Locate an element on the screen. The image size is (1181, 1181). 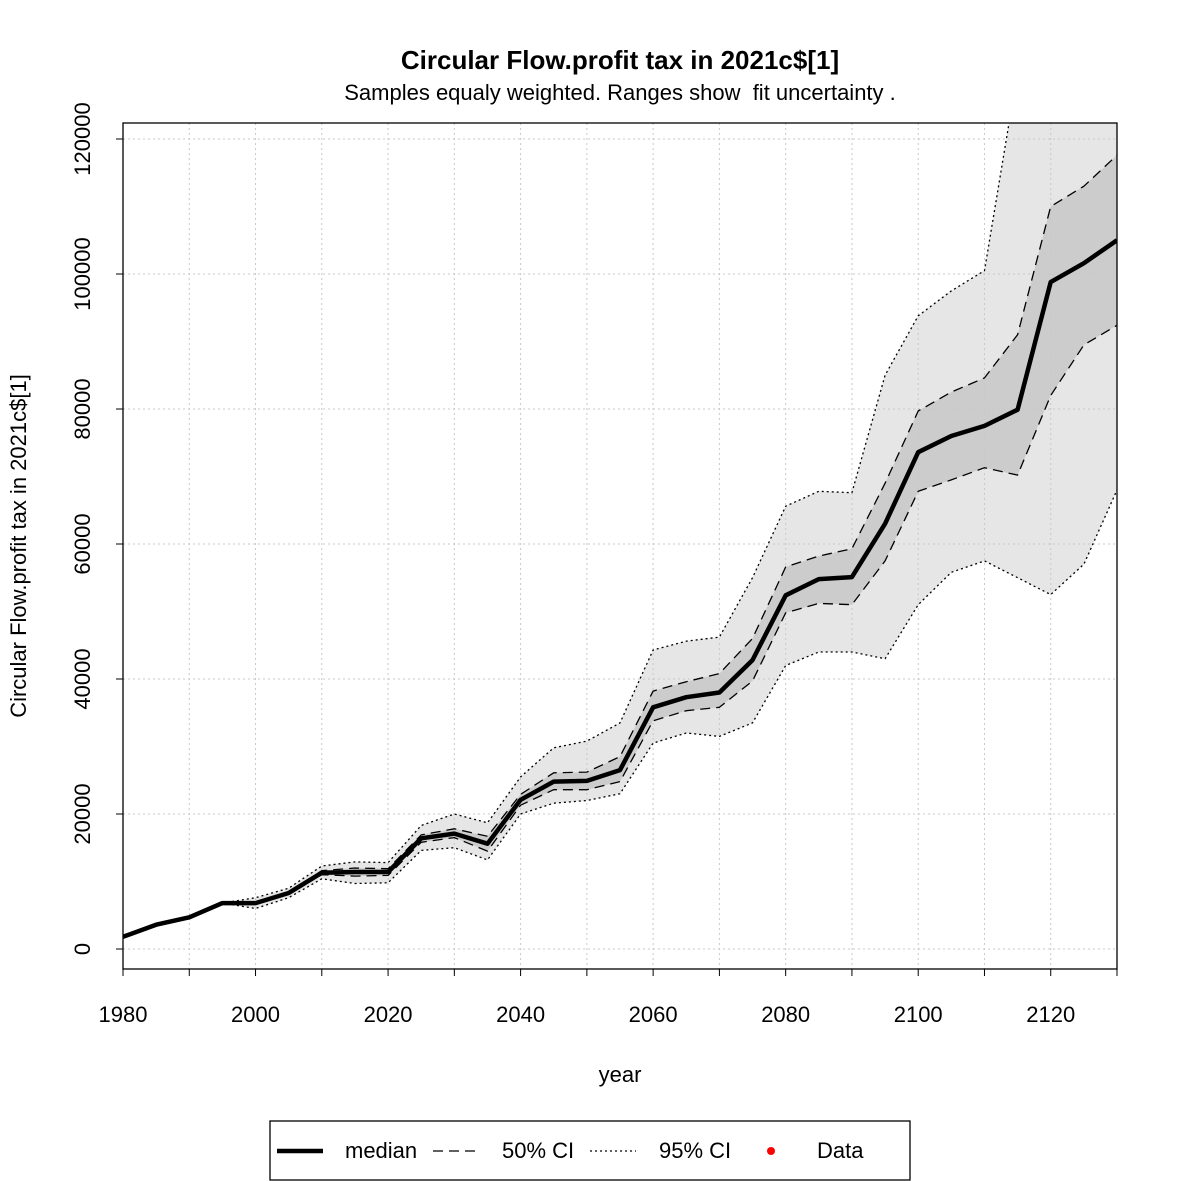
chart-title: Circular Flow.profit tax in 2021c$[1] is located at coordinates (620, 60).